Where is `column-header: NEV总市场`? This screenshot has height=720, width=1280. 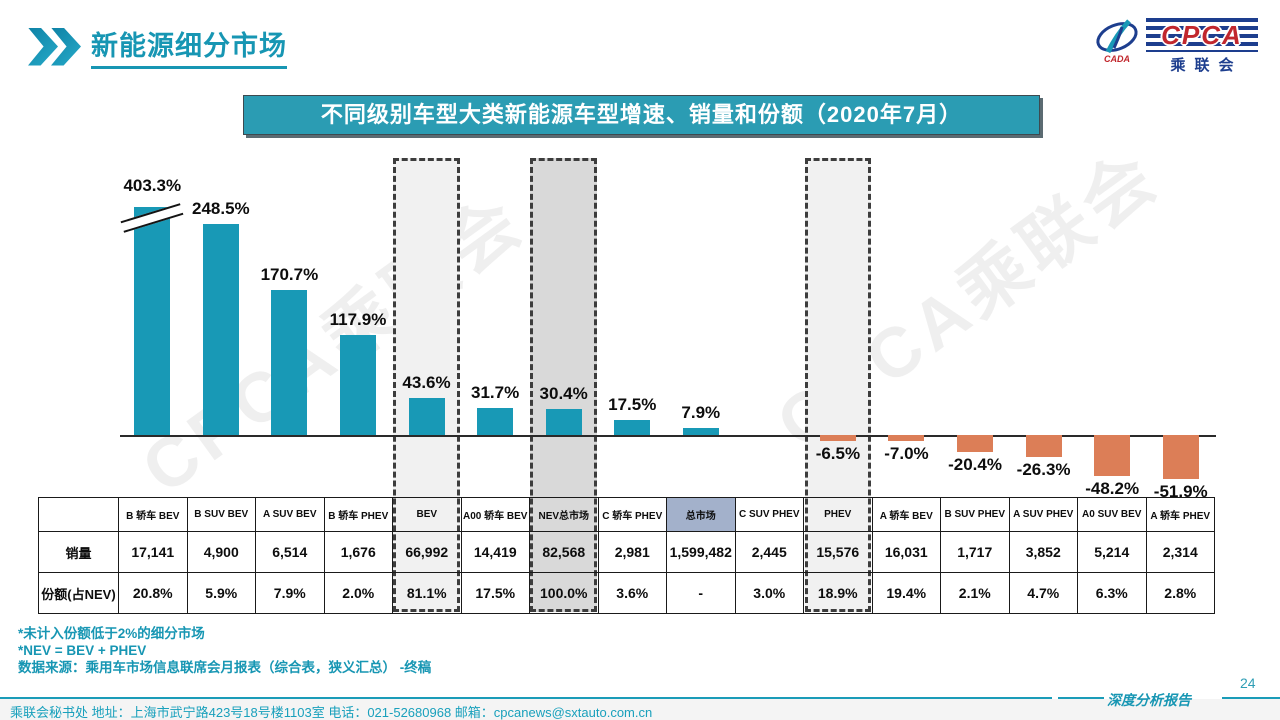 column-header: NEV总市场 is located at coordinates (564, 514).